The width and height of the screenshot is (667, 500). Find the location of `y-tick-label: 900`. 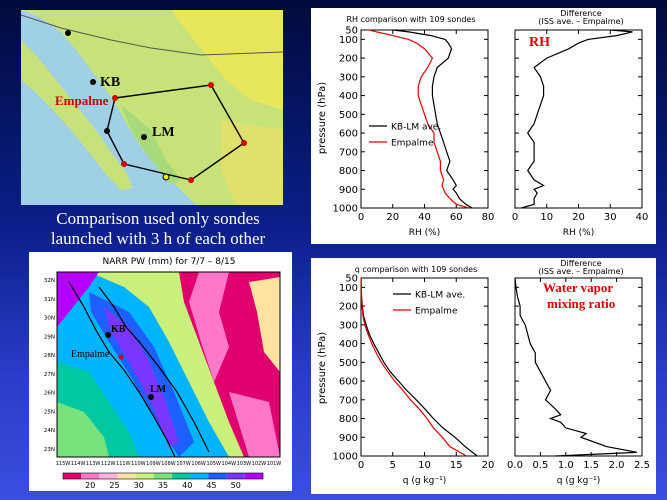

y-tick-label: 900 is located at coordinates (348, 190).